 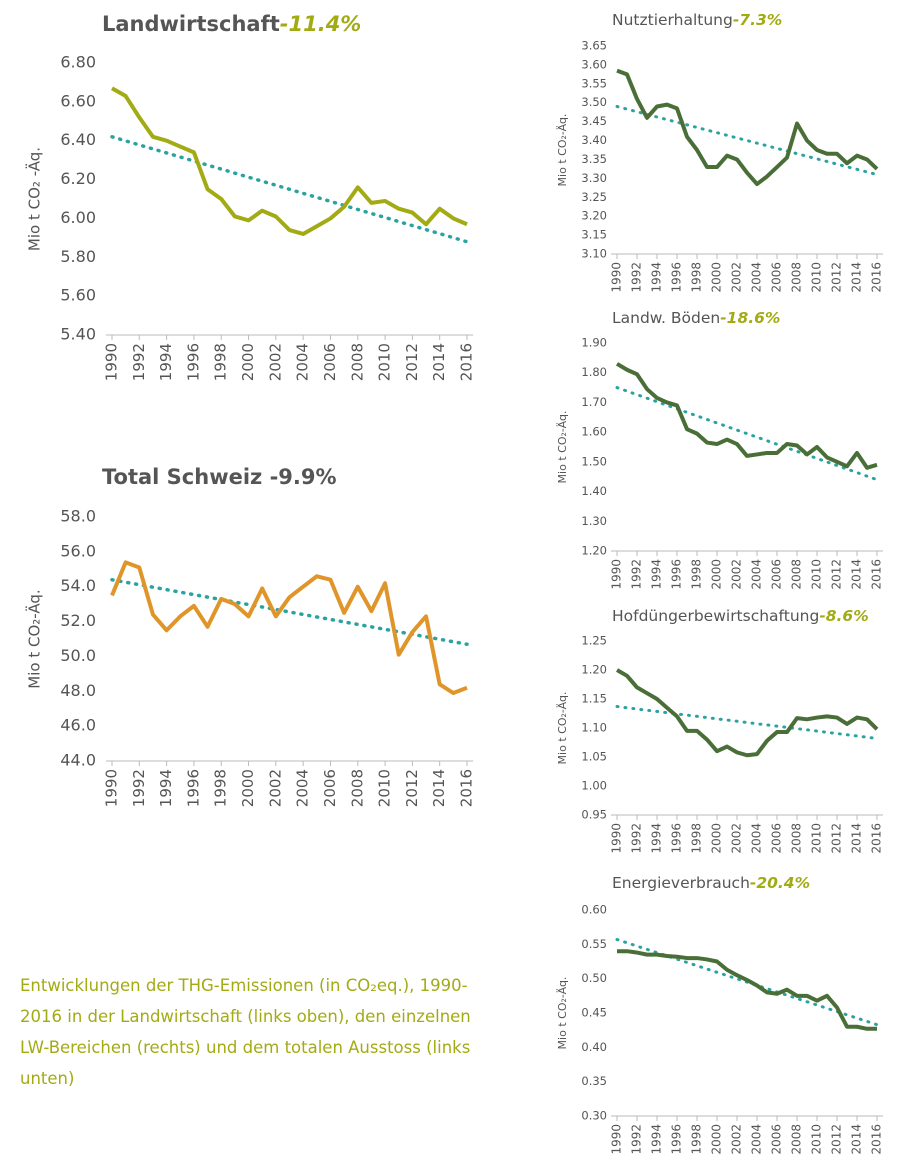 I want to click on y-tick-label: 3.25, so click(x=594, y=197).